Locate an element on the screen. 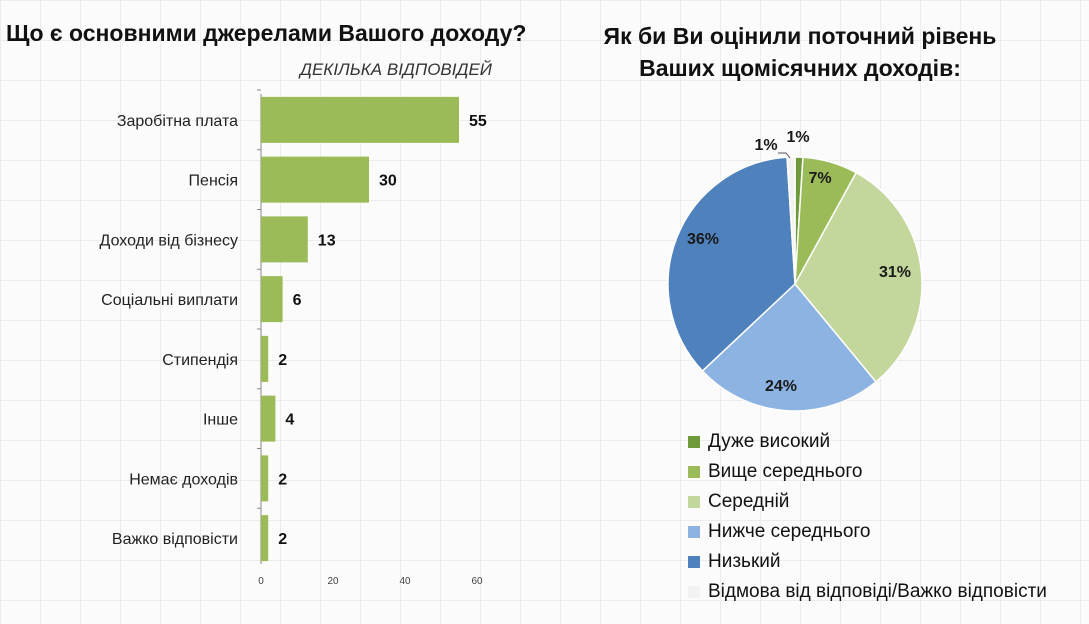 The image size is (1089, 624). data-label: 13 is located at coordinates (327, 240).